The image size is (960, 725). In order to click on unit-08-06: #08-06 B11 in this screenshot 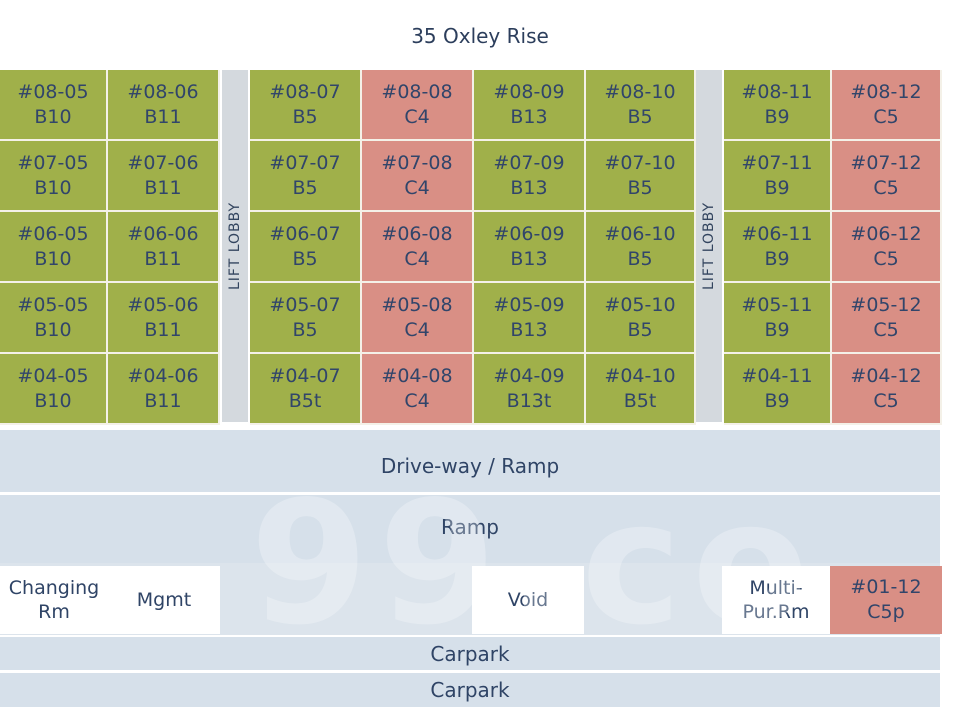, I will do `click(164, 105)`.